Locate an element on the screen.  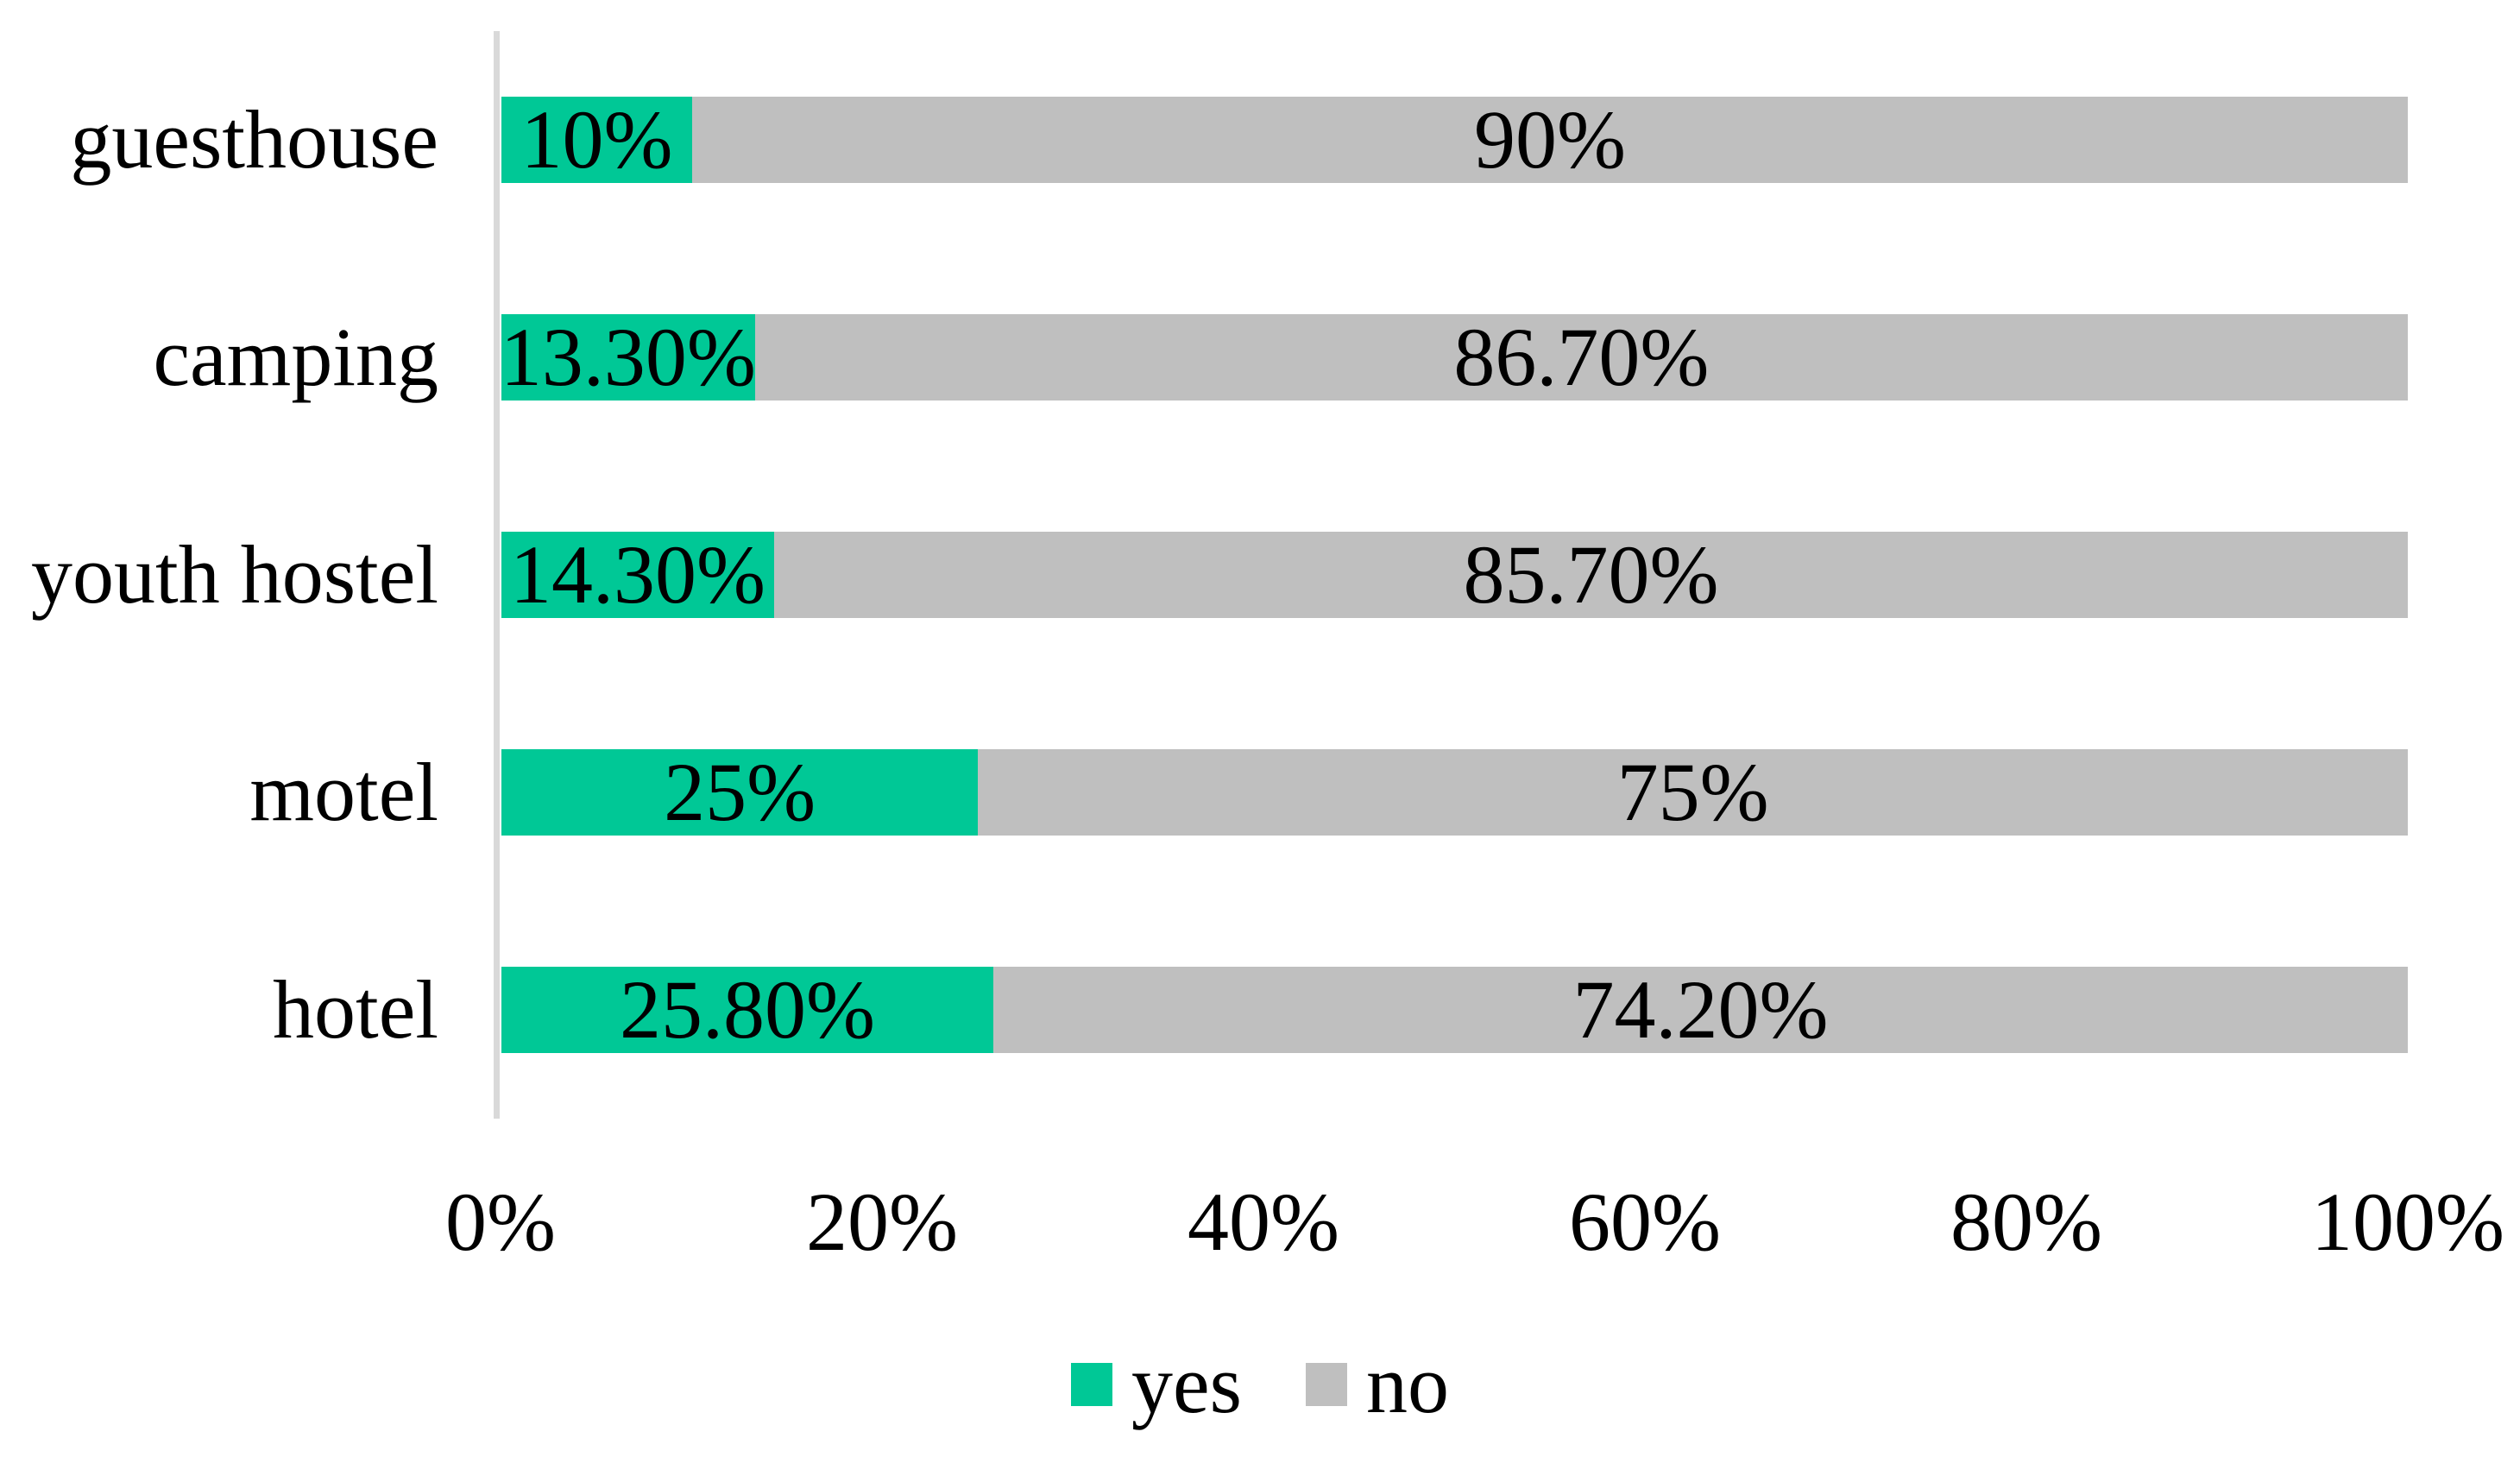
legend-label: yes is located at coordinates (1187, 1384).